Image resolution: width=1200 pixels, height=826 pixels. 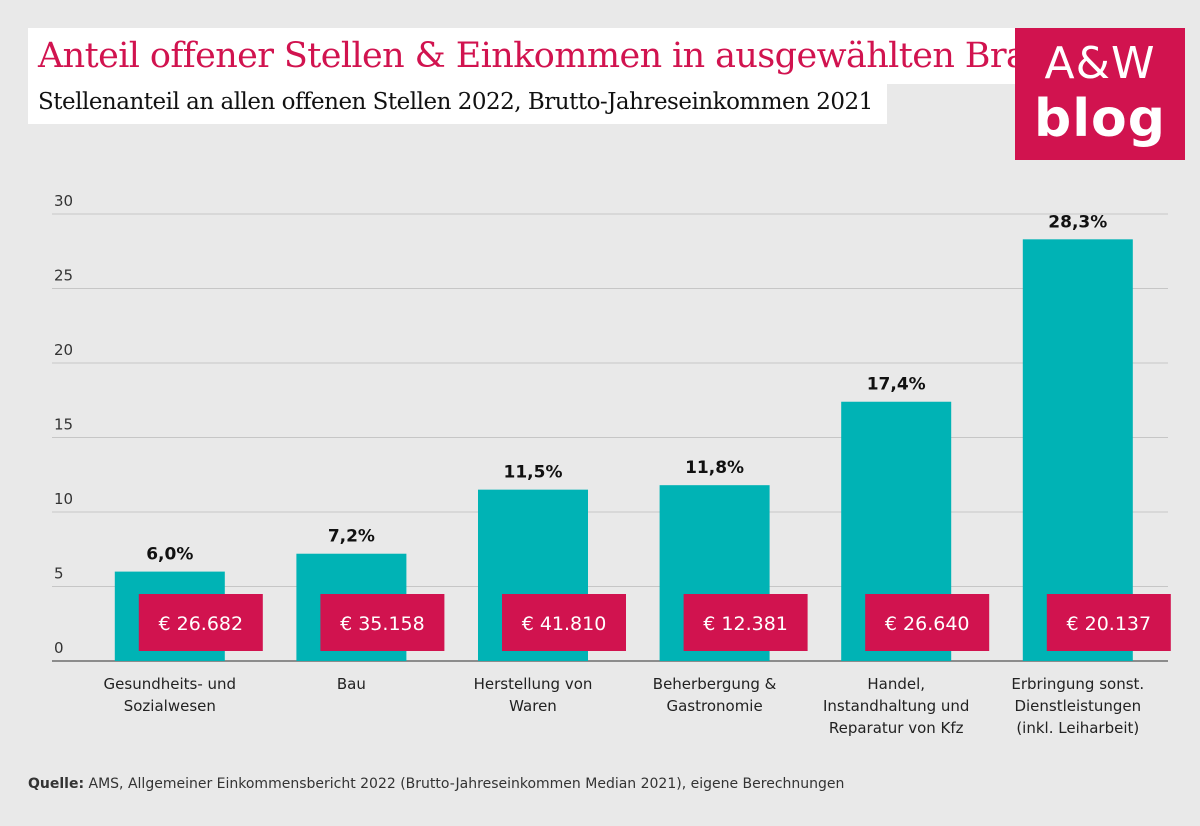 What do you see at coordinates (533, 684) in the screenshot?
I see `category-label: Herstellung von` at bounding box center [533, 684].